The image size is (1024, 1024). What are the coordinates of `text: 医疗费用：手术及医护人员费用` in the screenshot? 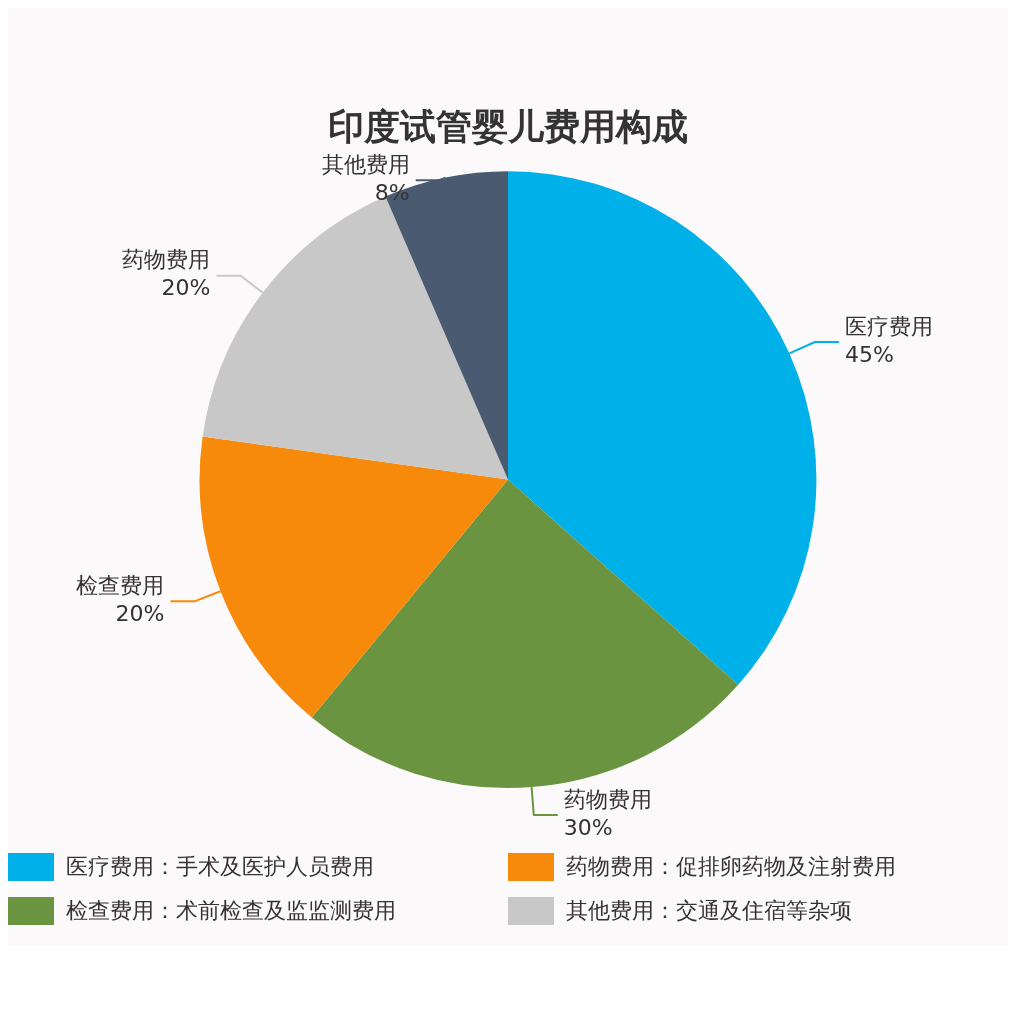 It's located at (220, 867).